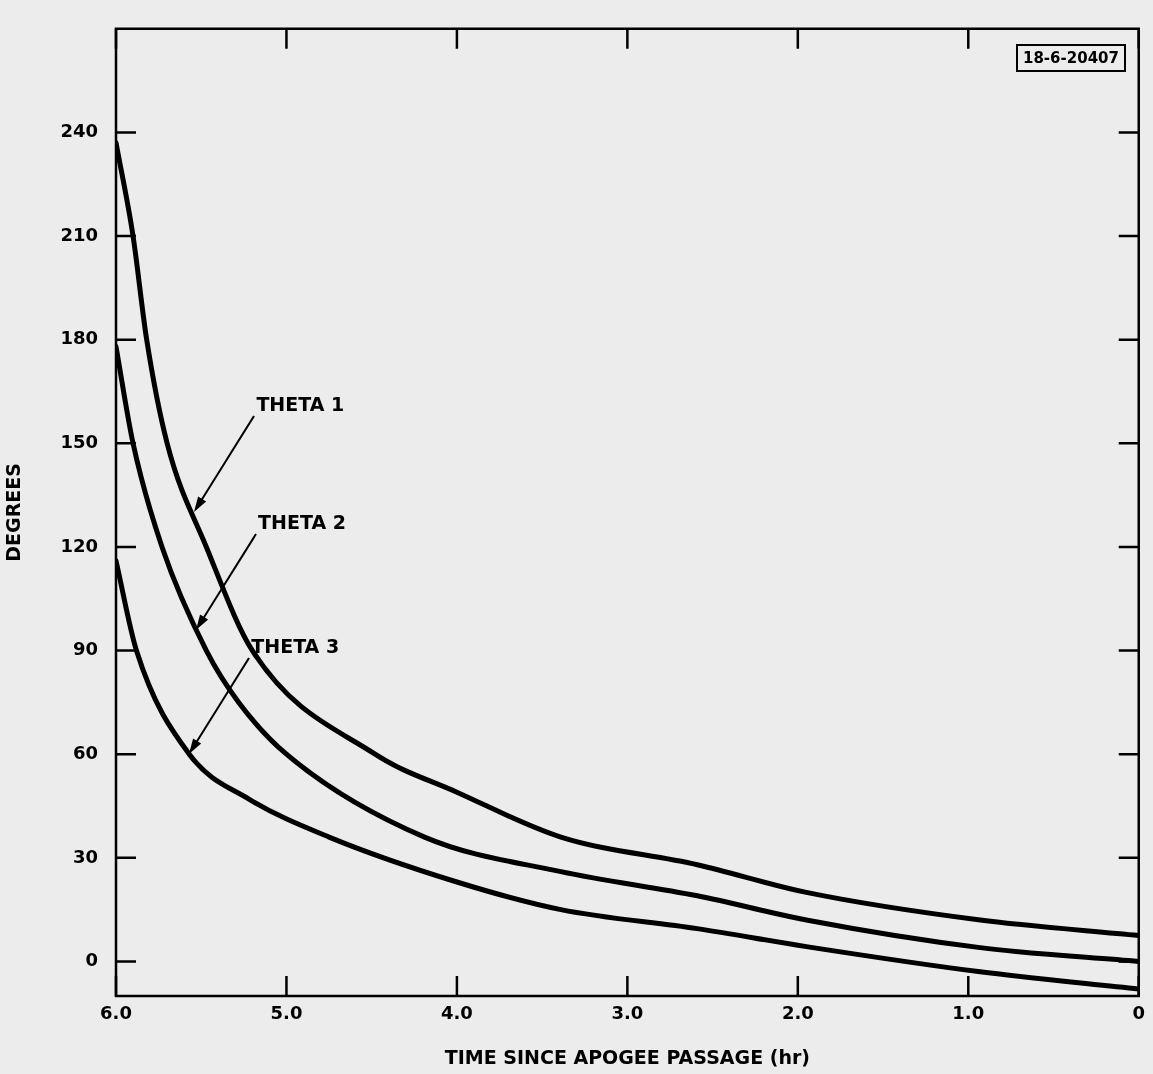 This screenshot has height=1074, width=1153. Describe the element at coordinates (79, 131) in the screenshot. I see `y-tick-label: 240` at that location.